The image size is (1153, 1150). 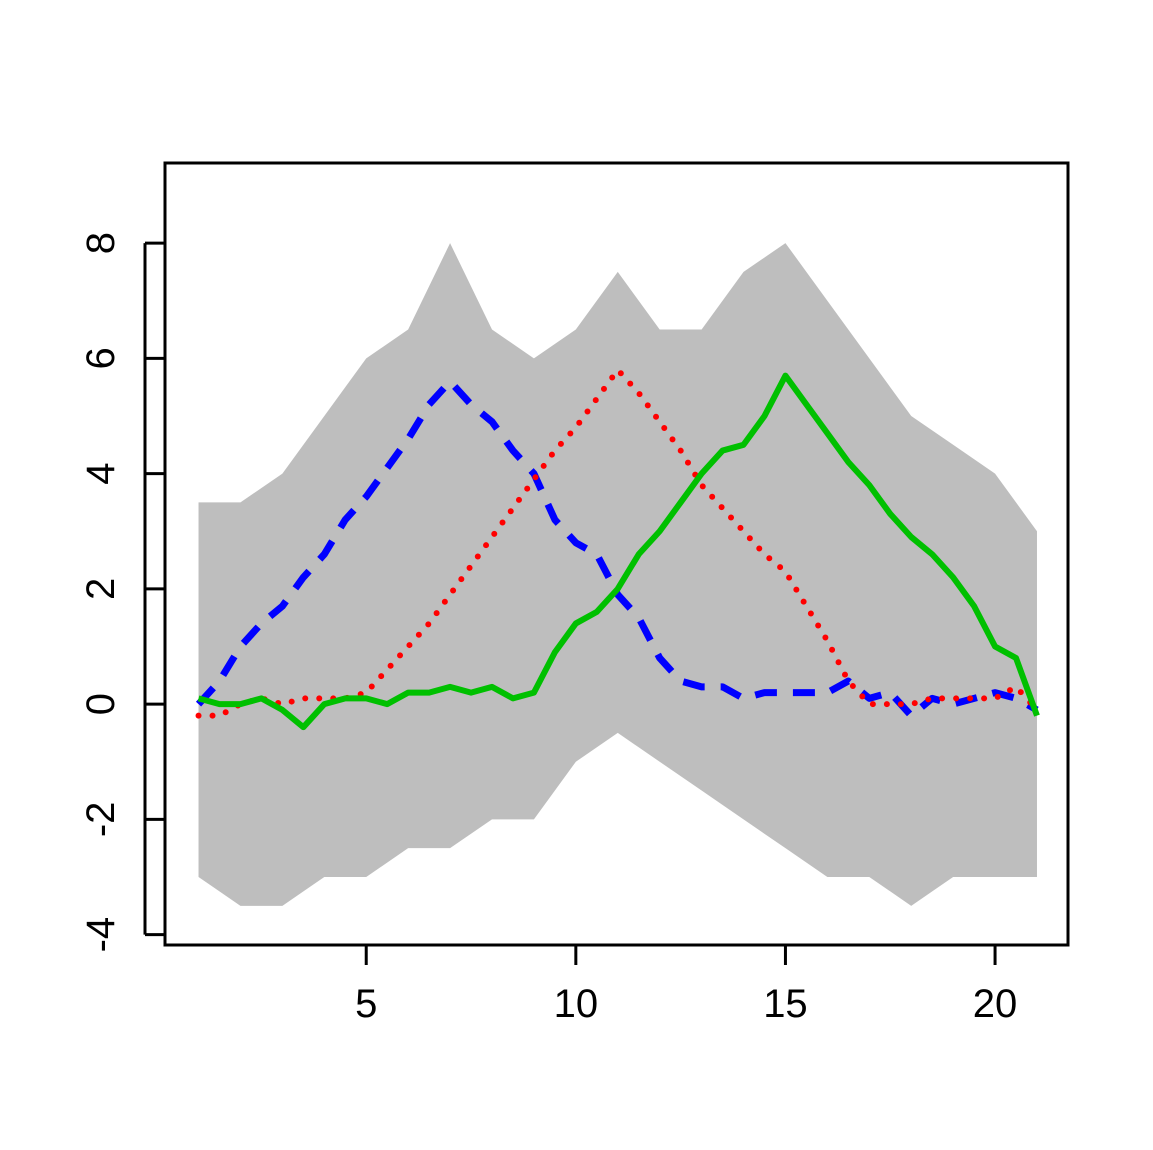 I want to click on y-tick-label: 8, so click(x=101, y=243).